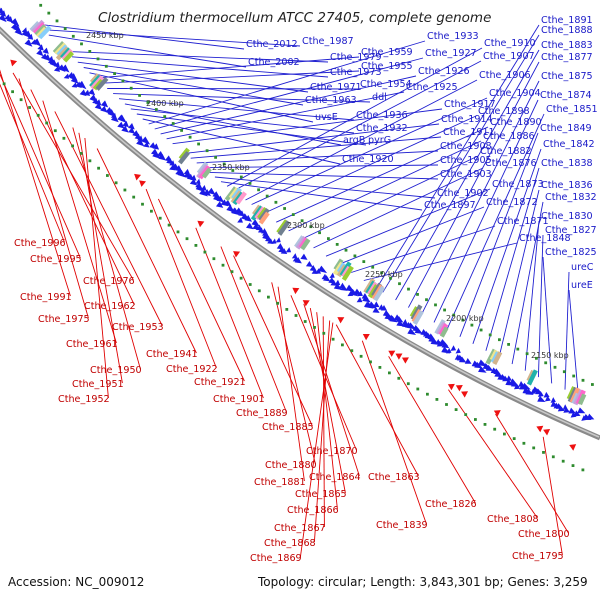  I want to click on blue-gene-label: Cthe_1973, so click(356, 72).